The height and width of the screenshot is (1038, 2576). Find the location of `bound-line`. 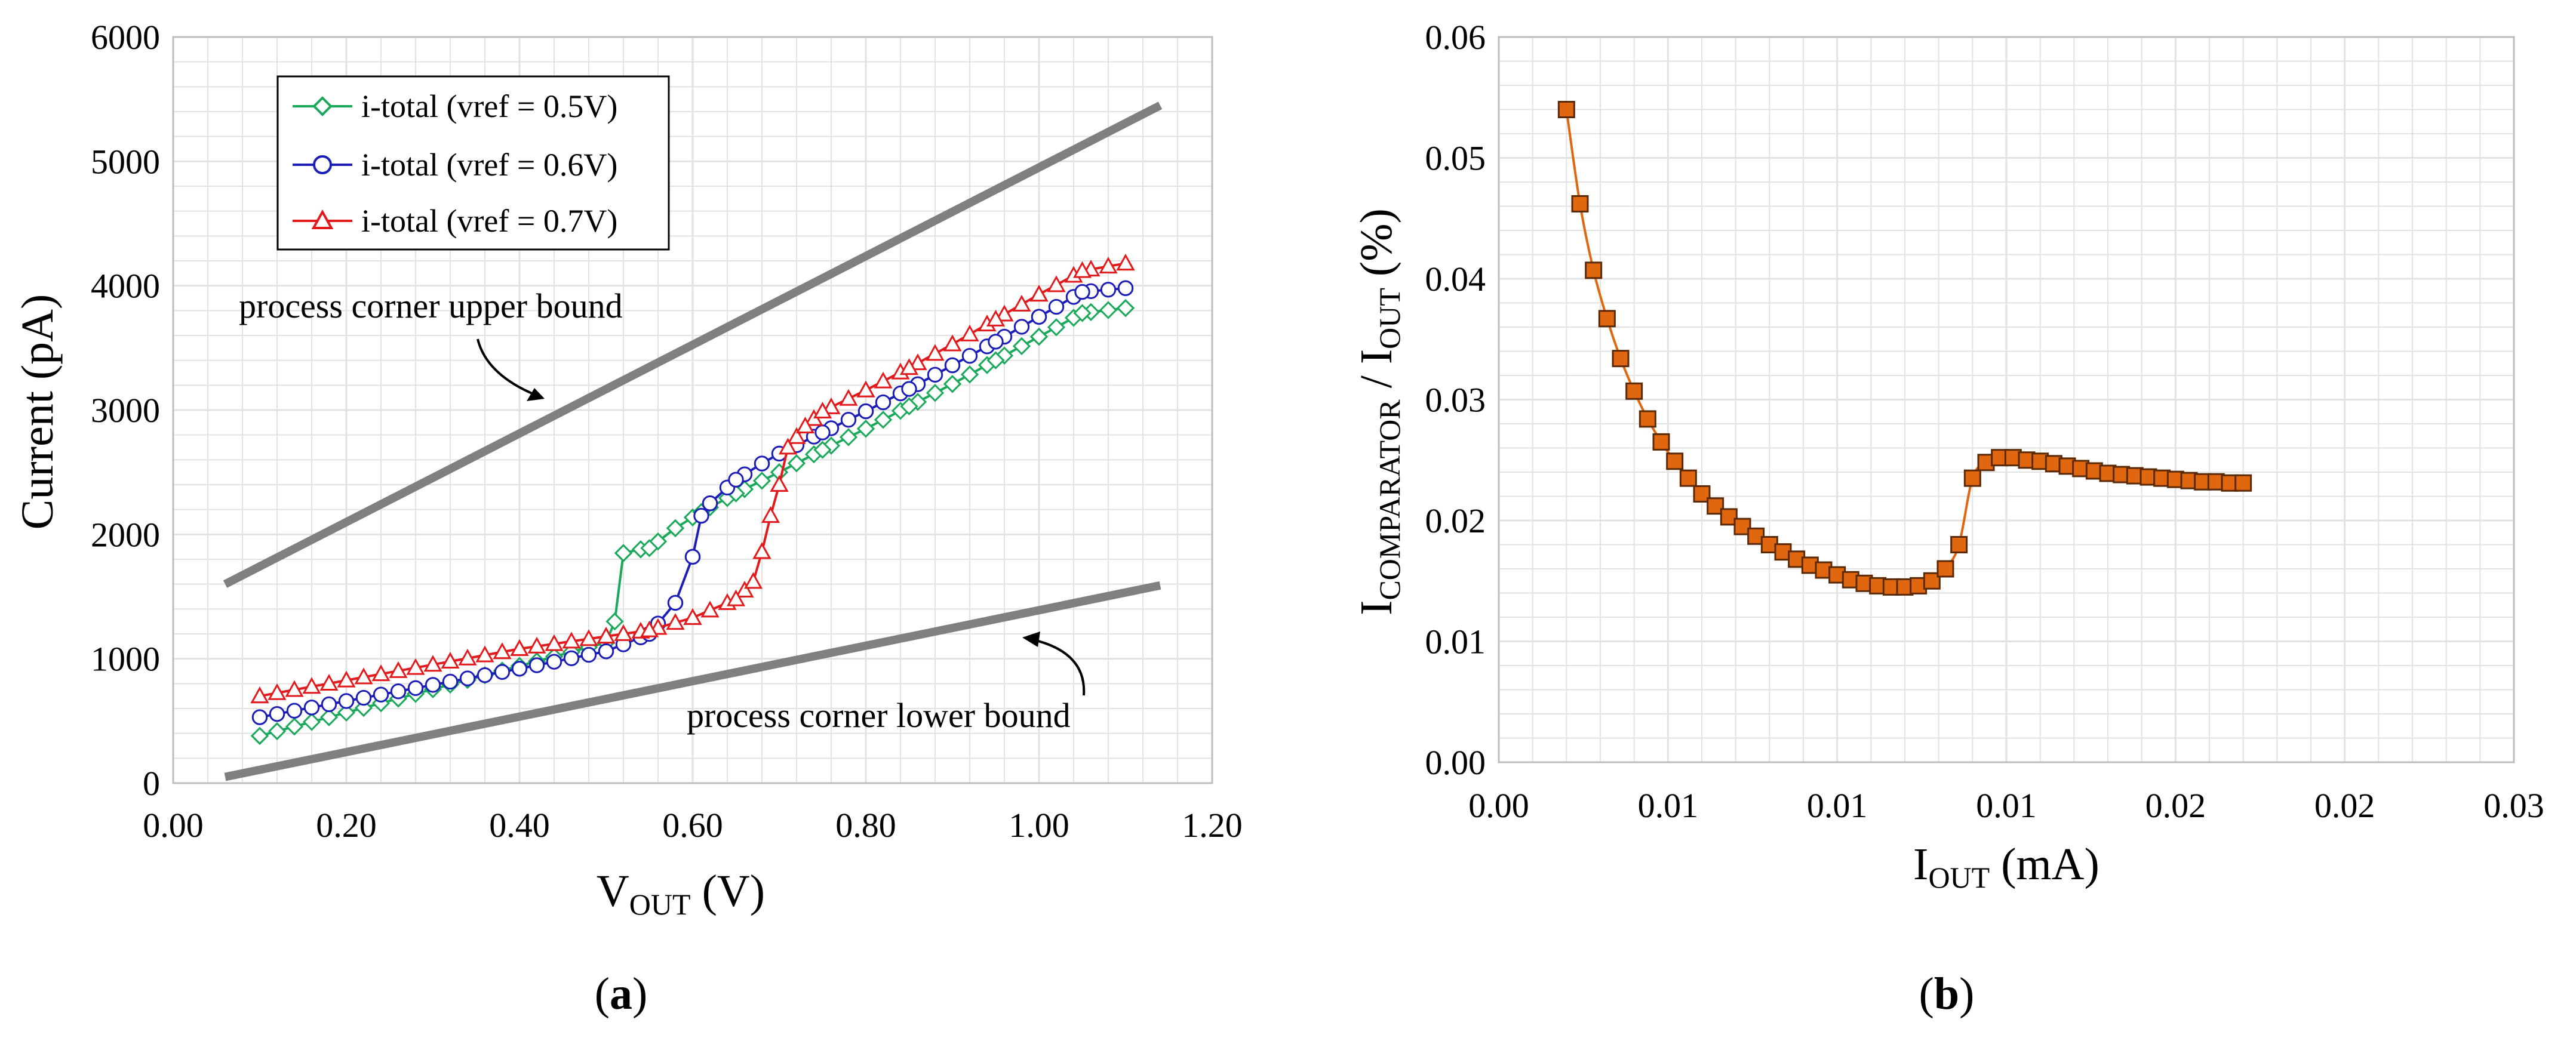

bound-line is located at coordinates (692, 681).